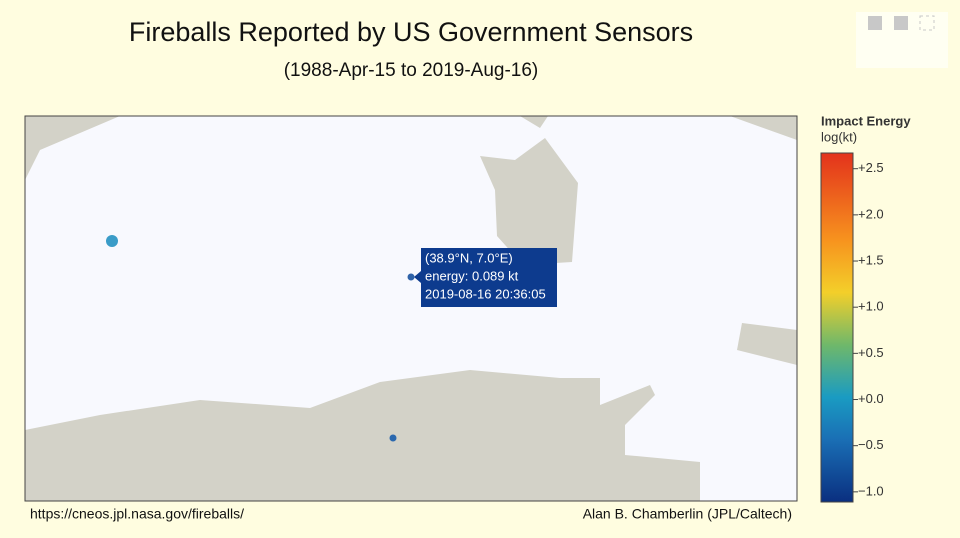 This screenshot has width=960, height=538. Describe the element at coordinates (411, 70) in the screenshot. I see `subtitle: (1988-Apr-15 to 2019-Aug-16)` at that location.